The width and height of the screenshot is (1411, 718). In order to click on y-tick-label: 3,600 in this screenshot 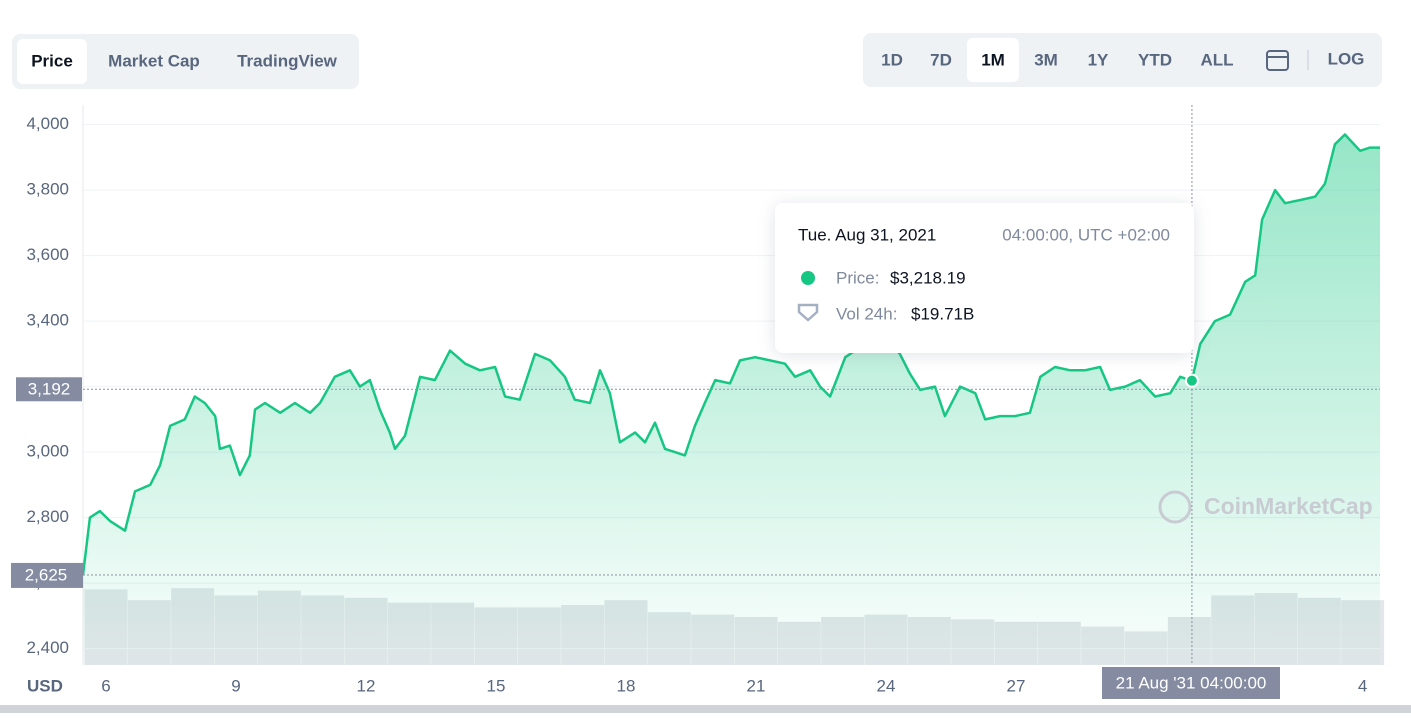, I will do `click(47, 254)`.